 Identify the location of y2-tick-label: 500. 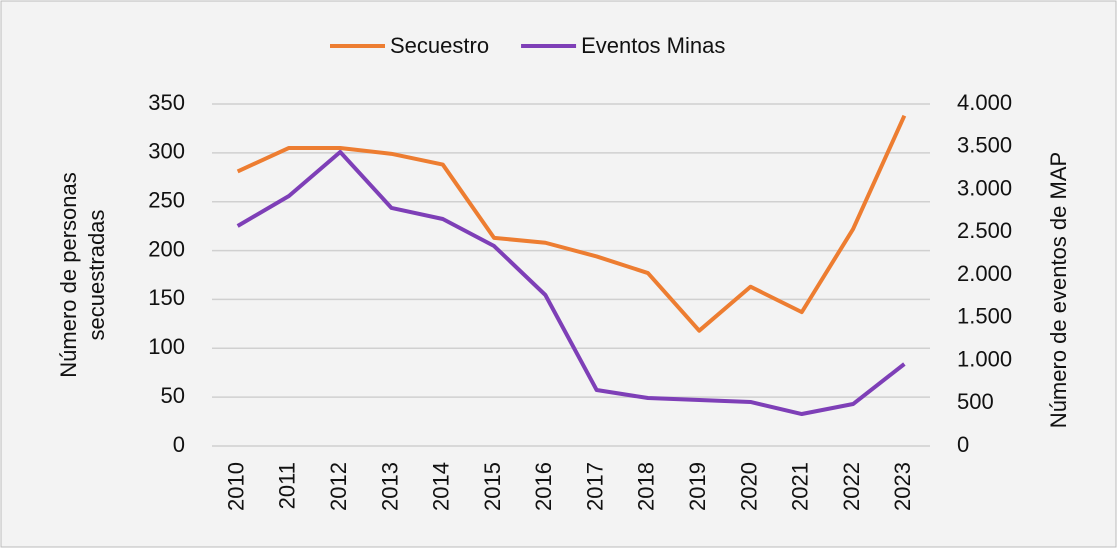
(975, 401).